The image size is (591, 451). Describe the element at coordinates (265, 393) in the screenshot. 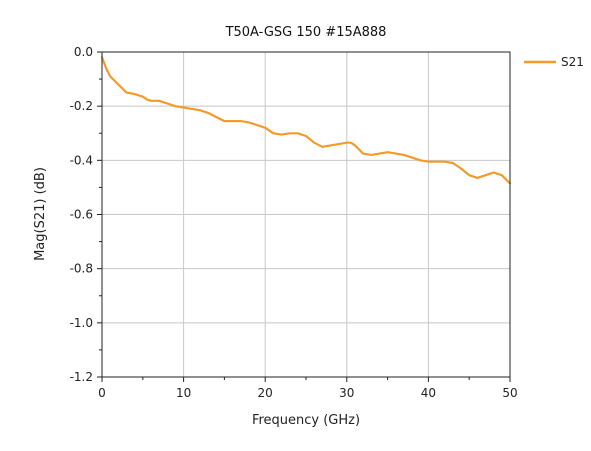

I see `x-tick-label: 20` at that location.